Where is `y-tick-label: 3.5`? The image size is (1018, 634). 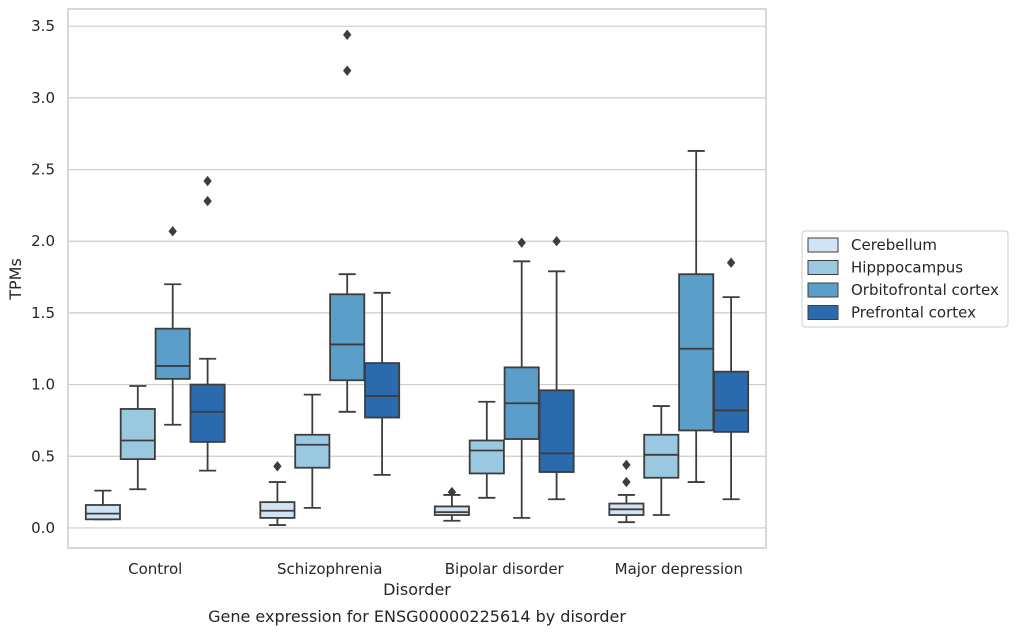 y-tick-label: 3.5 is located at coordinates (43, 26).